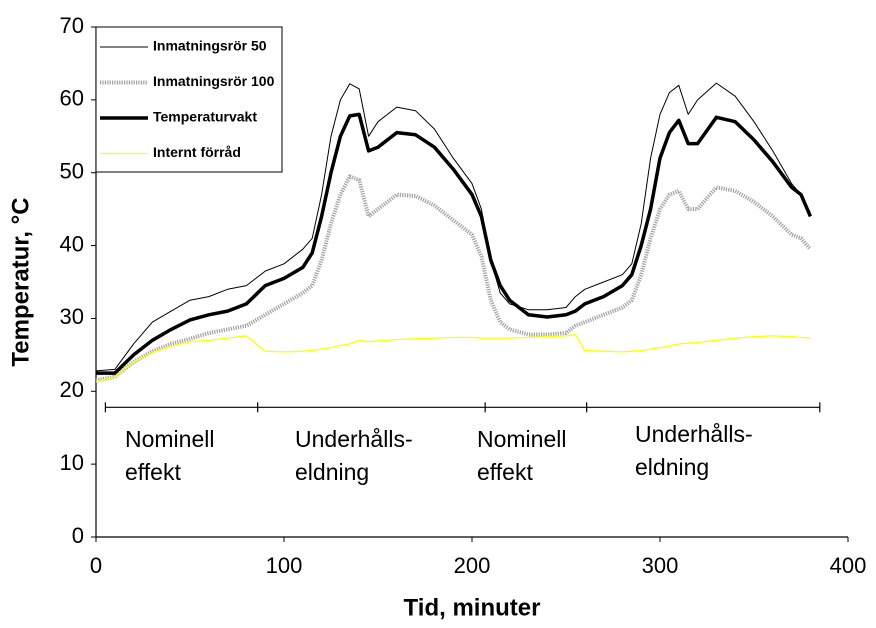  I want to click on y-tick-label: 50, so click(72, 171).